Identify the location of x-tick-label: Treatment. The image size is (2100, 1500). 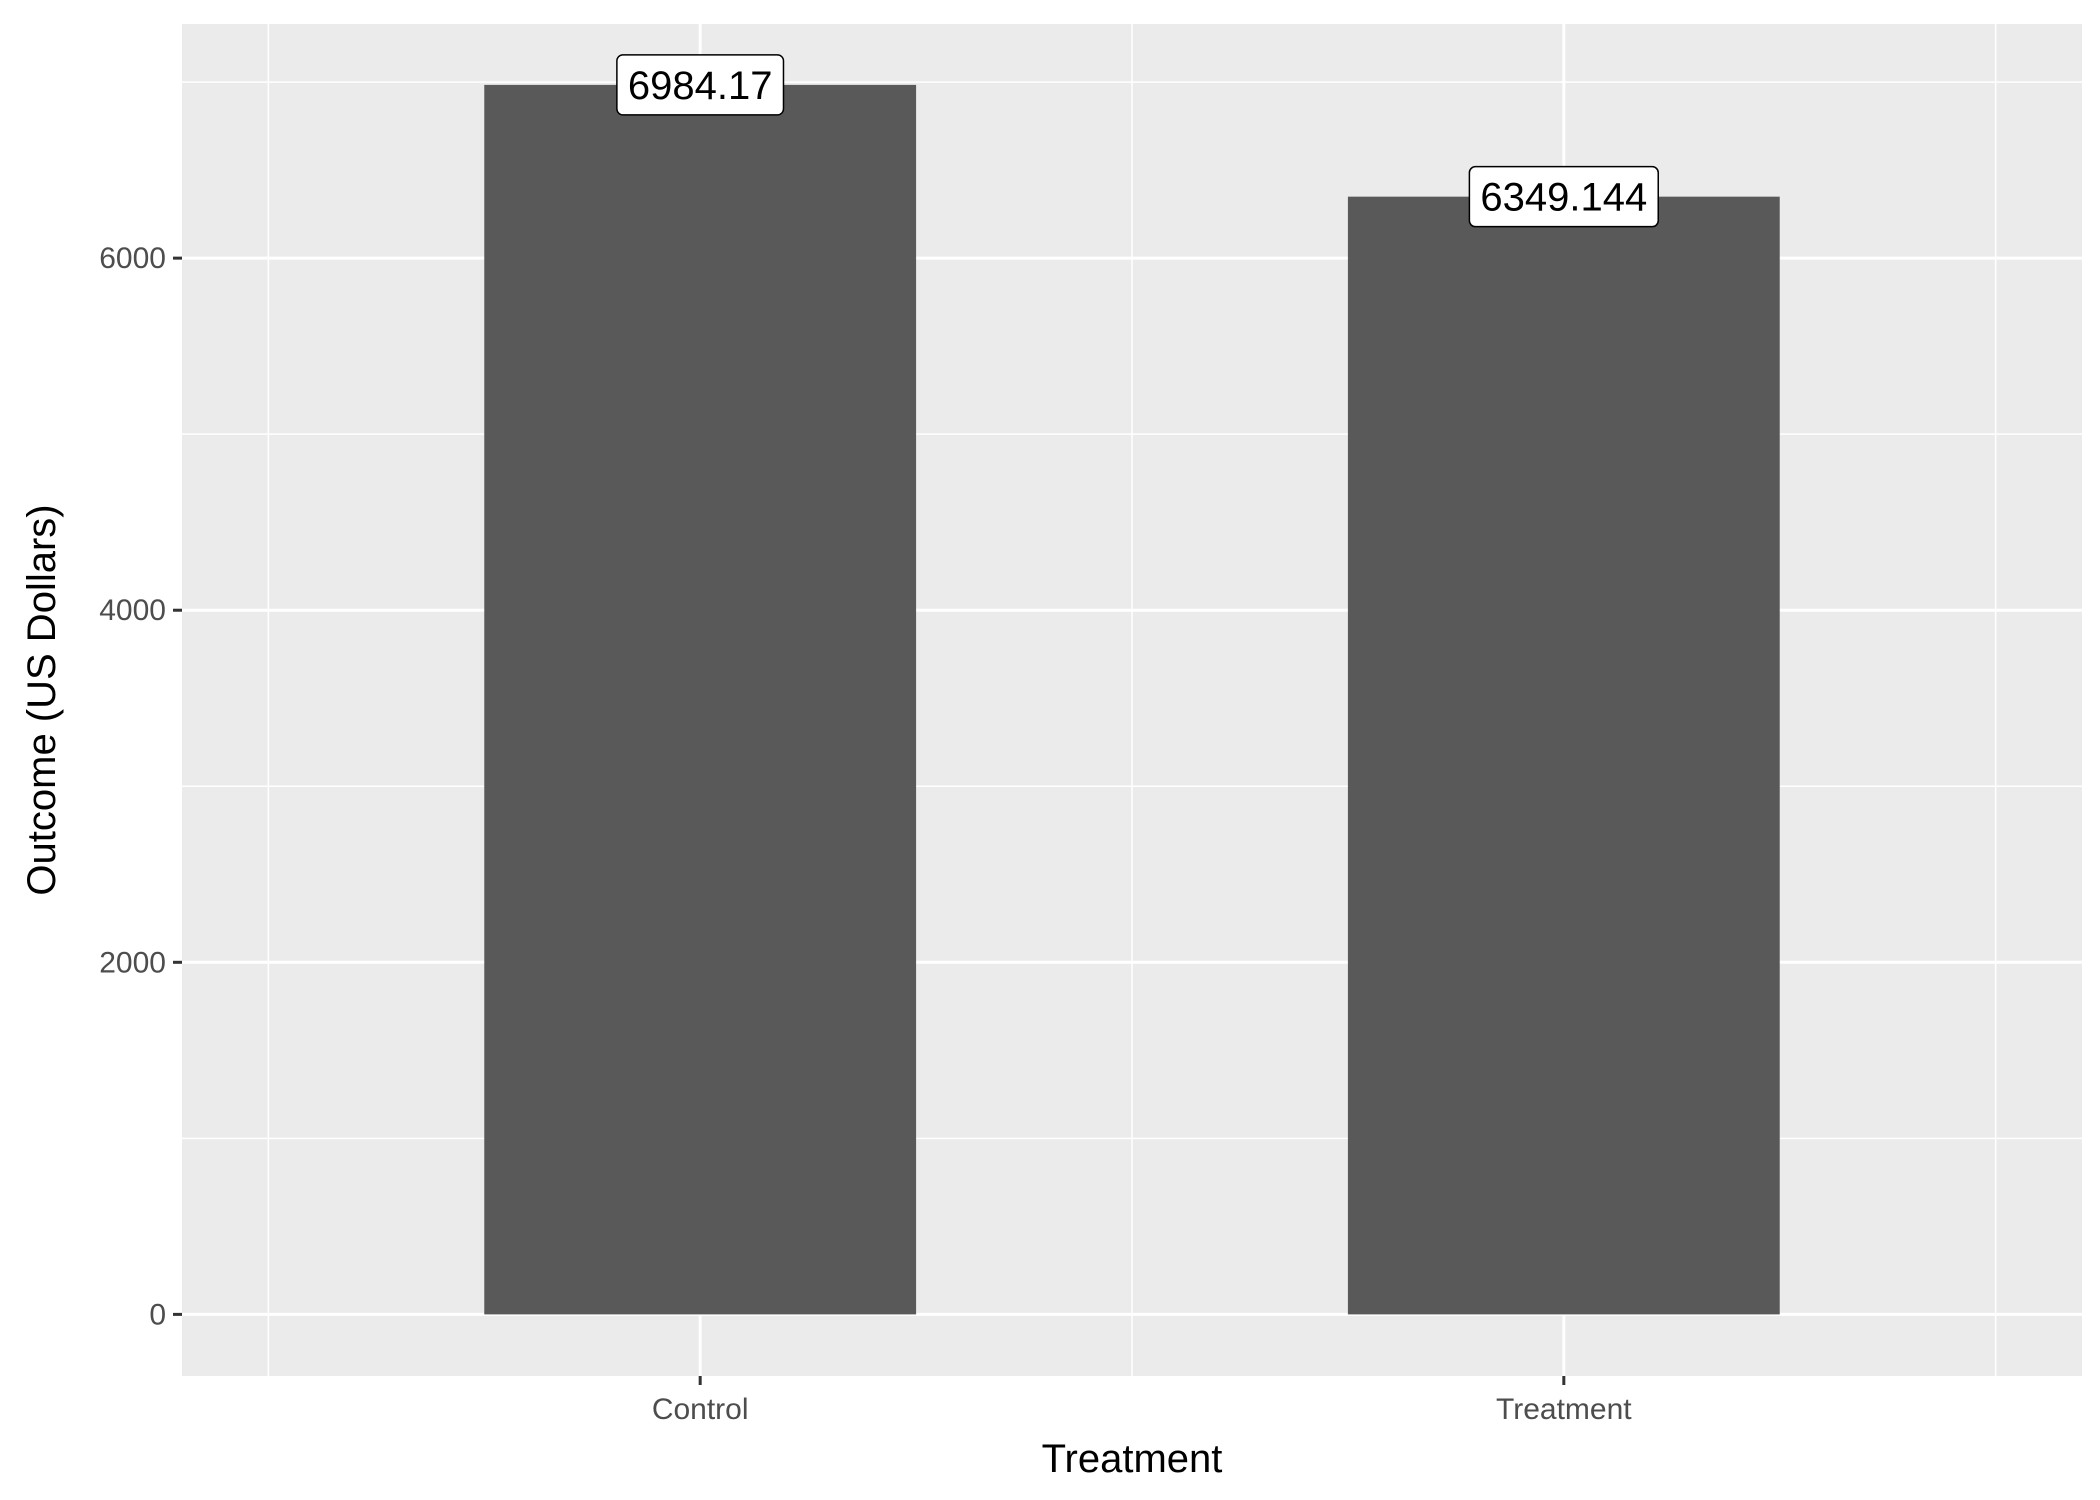
(1564, 1409).